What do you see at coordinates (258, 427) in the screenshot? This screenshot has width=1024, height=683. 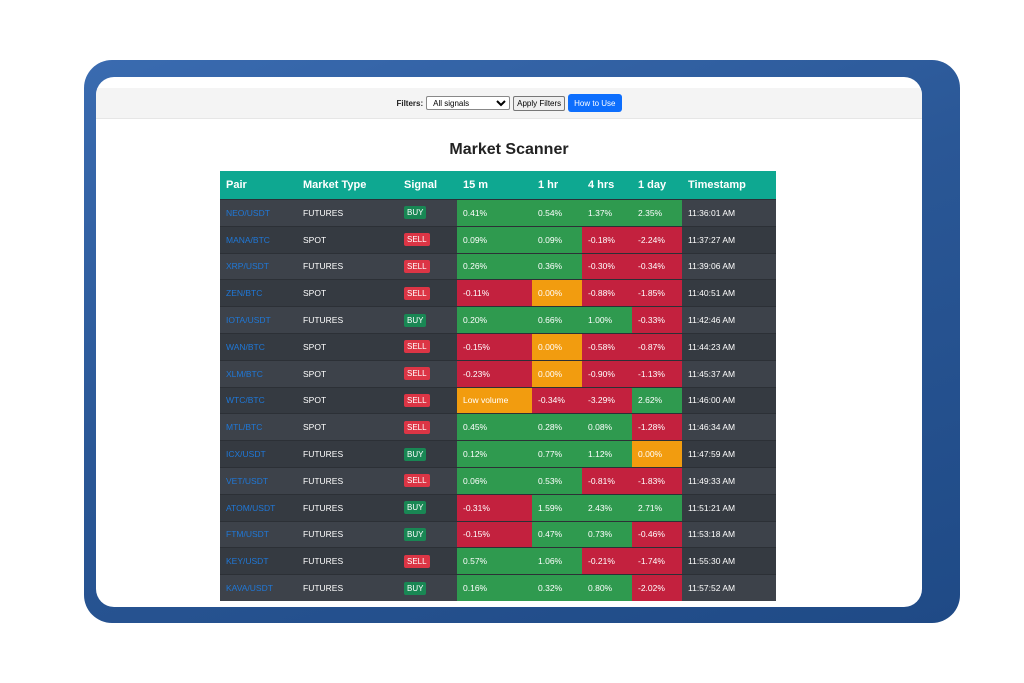 I see `pair-link: MTL/BTC` at bounding box center [258, 427].